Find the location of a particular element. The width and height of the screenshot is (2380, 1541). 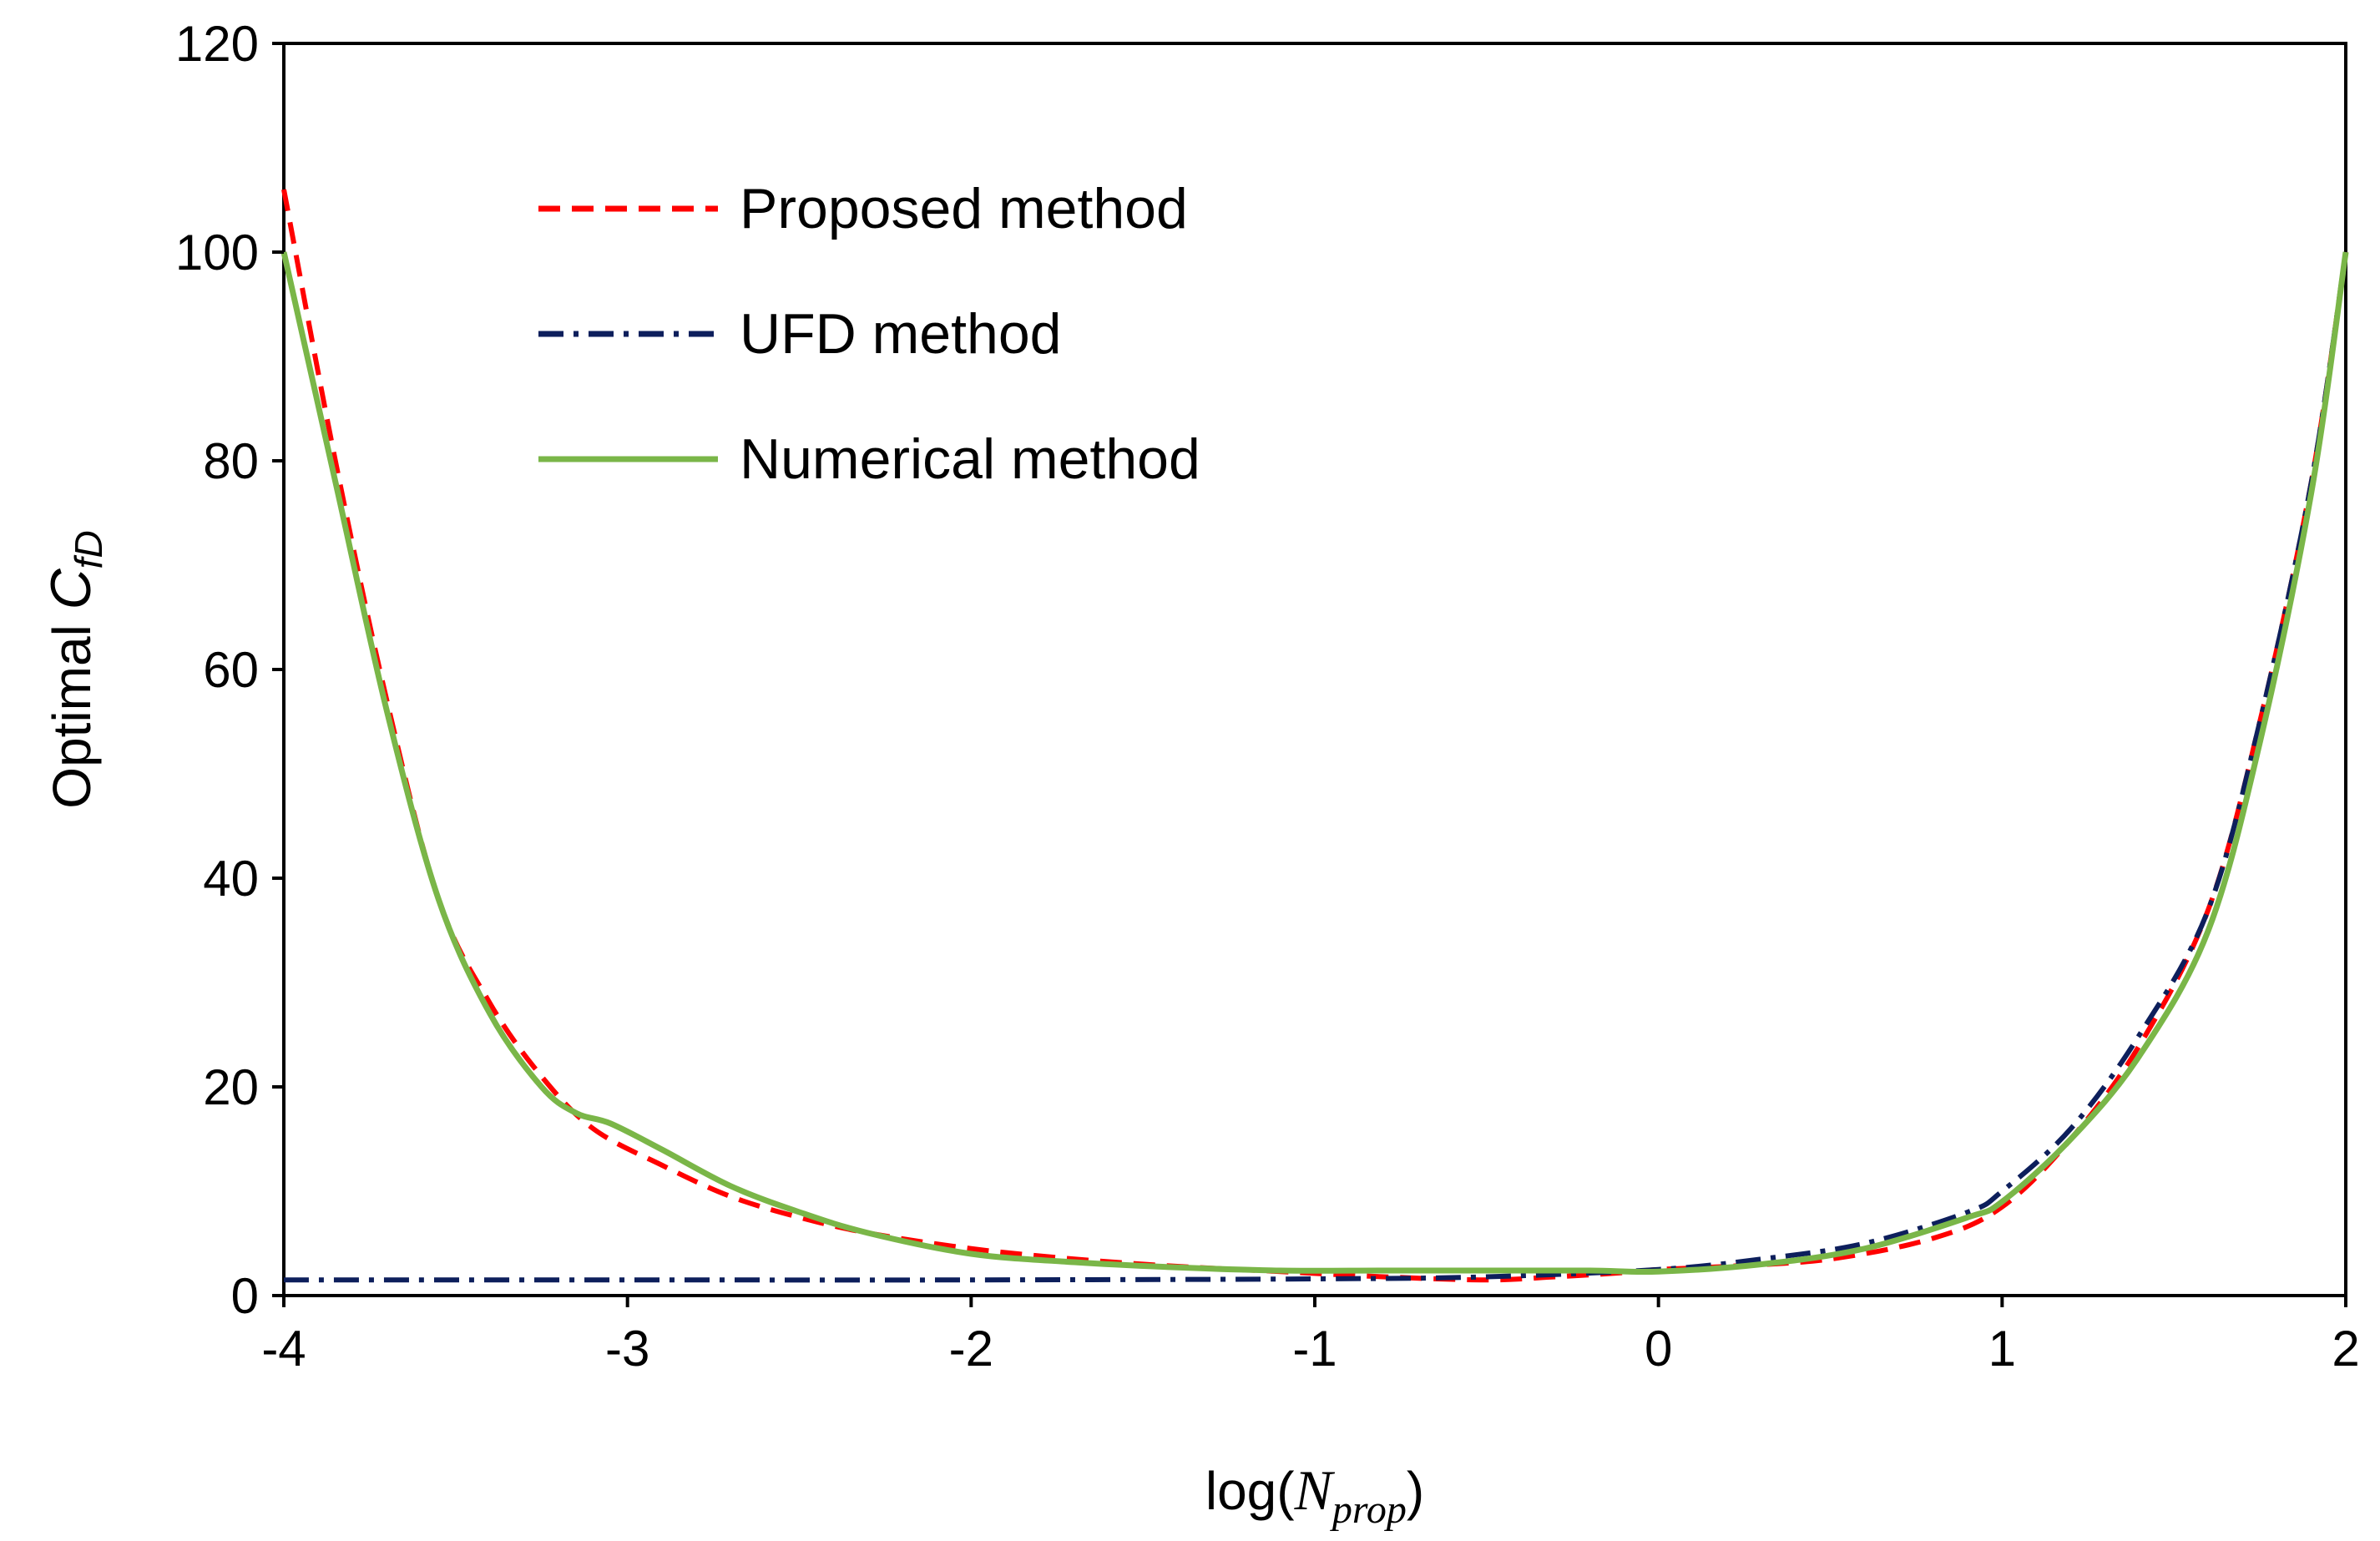

y-tick-label: 0 is located at coordinates (245, 1296).